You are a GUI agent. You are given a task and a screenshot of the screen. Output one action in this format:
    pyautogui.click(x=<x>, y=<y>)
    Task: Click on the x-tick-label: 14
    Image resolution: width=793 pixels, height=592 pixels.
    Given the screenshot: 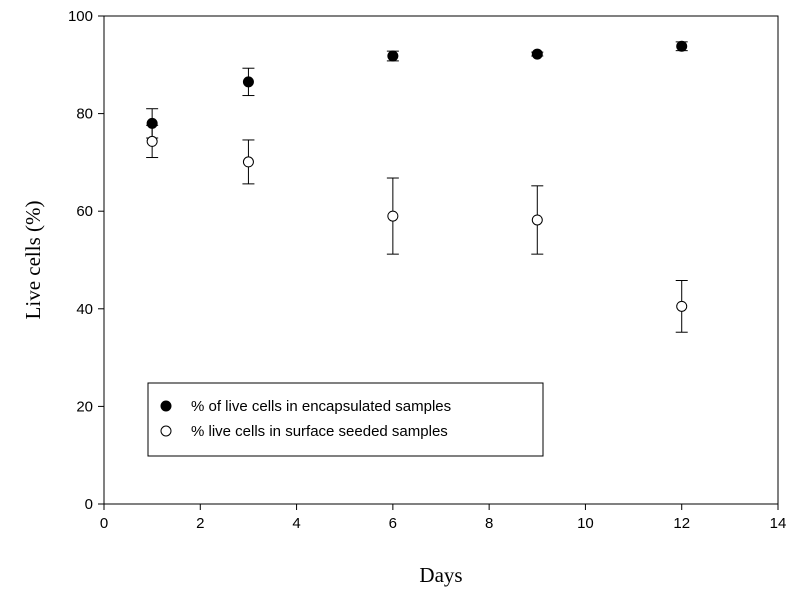 What is the action you would take?
    pyautogui.click(x=778, y=523)
    